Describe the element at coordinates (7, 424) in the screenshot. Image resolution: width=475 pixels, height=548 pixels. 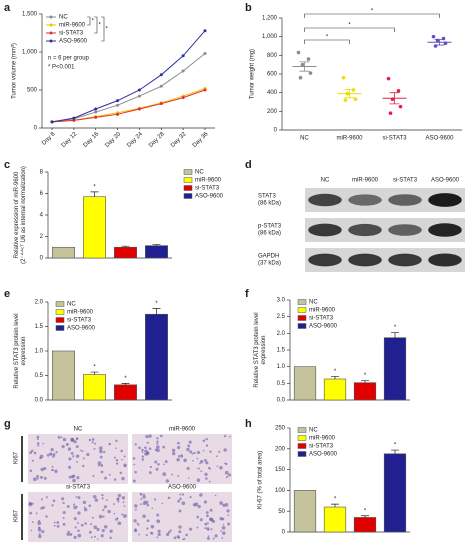
I see `panel-letter: g` at that location.